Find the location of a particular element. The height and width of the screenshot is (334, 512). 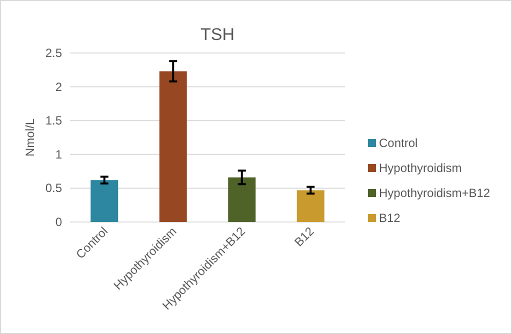

y-tick-label: 0.5 is located at coordinates (53, 188).